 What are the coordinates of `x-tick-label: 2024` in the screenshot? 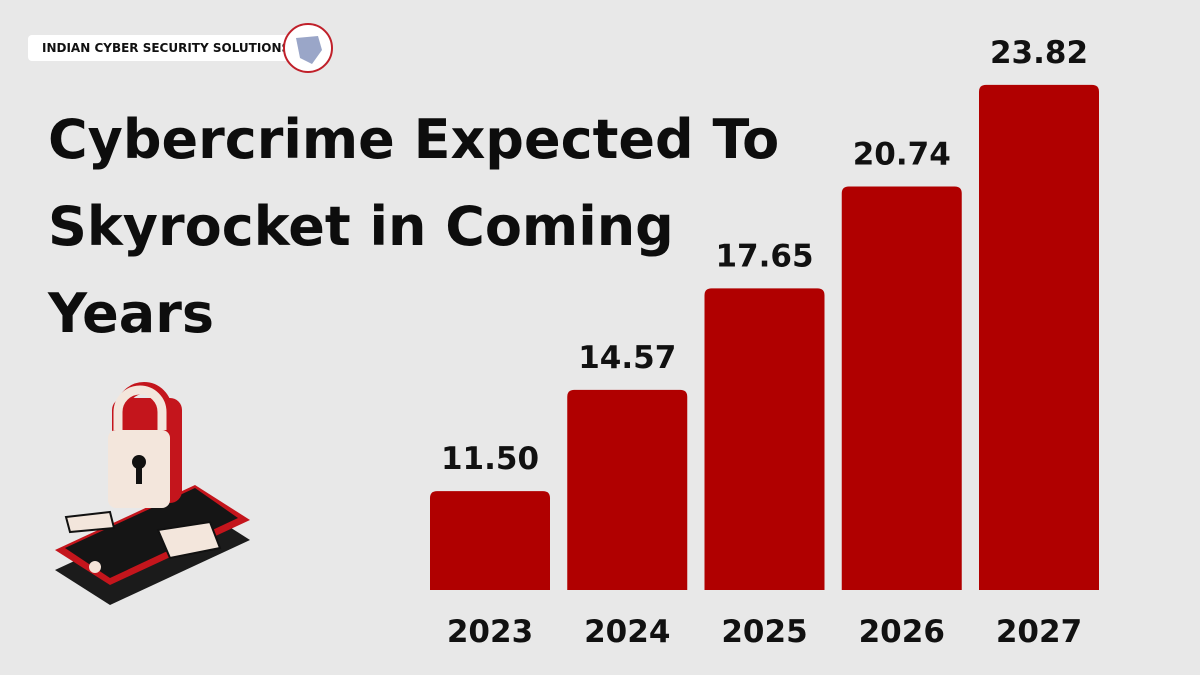 It's located at (627, 632).